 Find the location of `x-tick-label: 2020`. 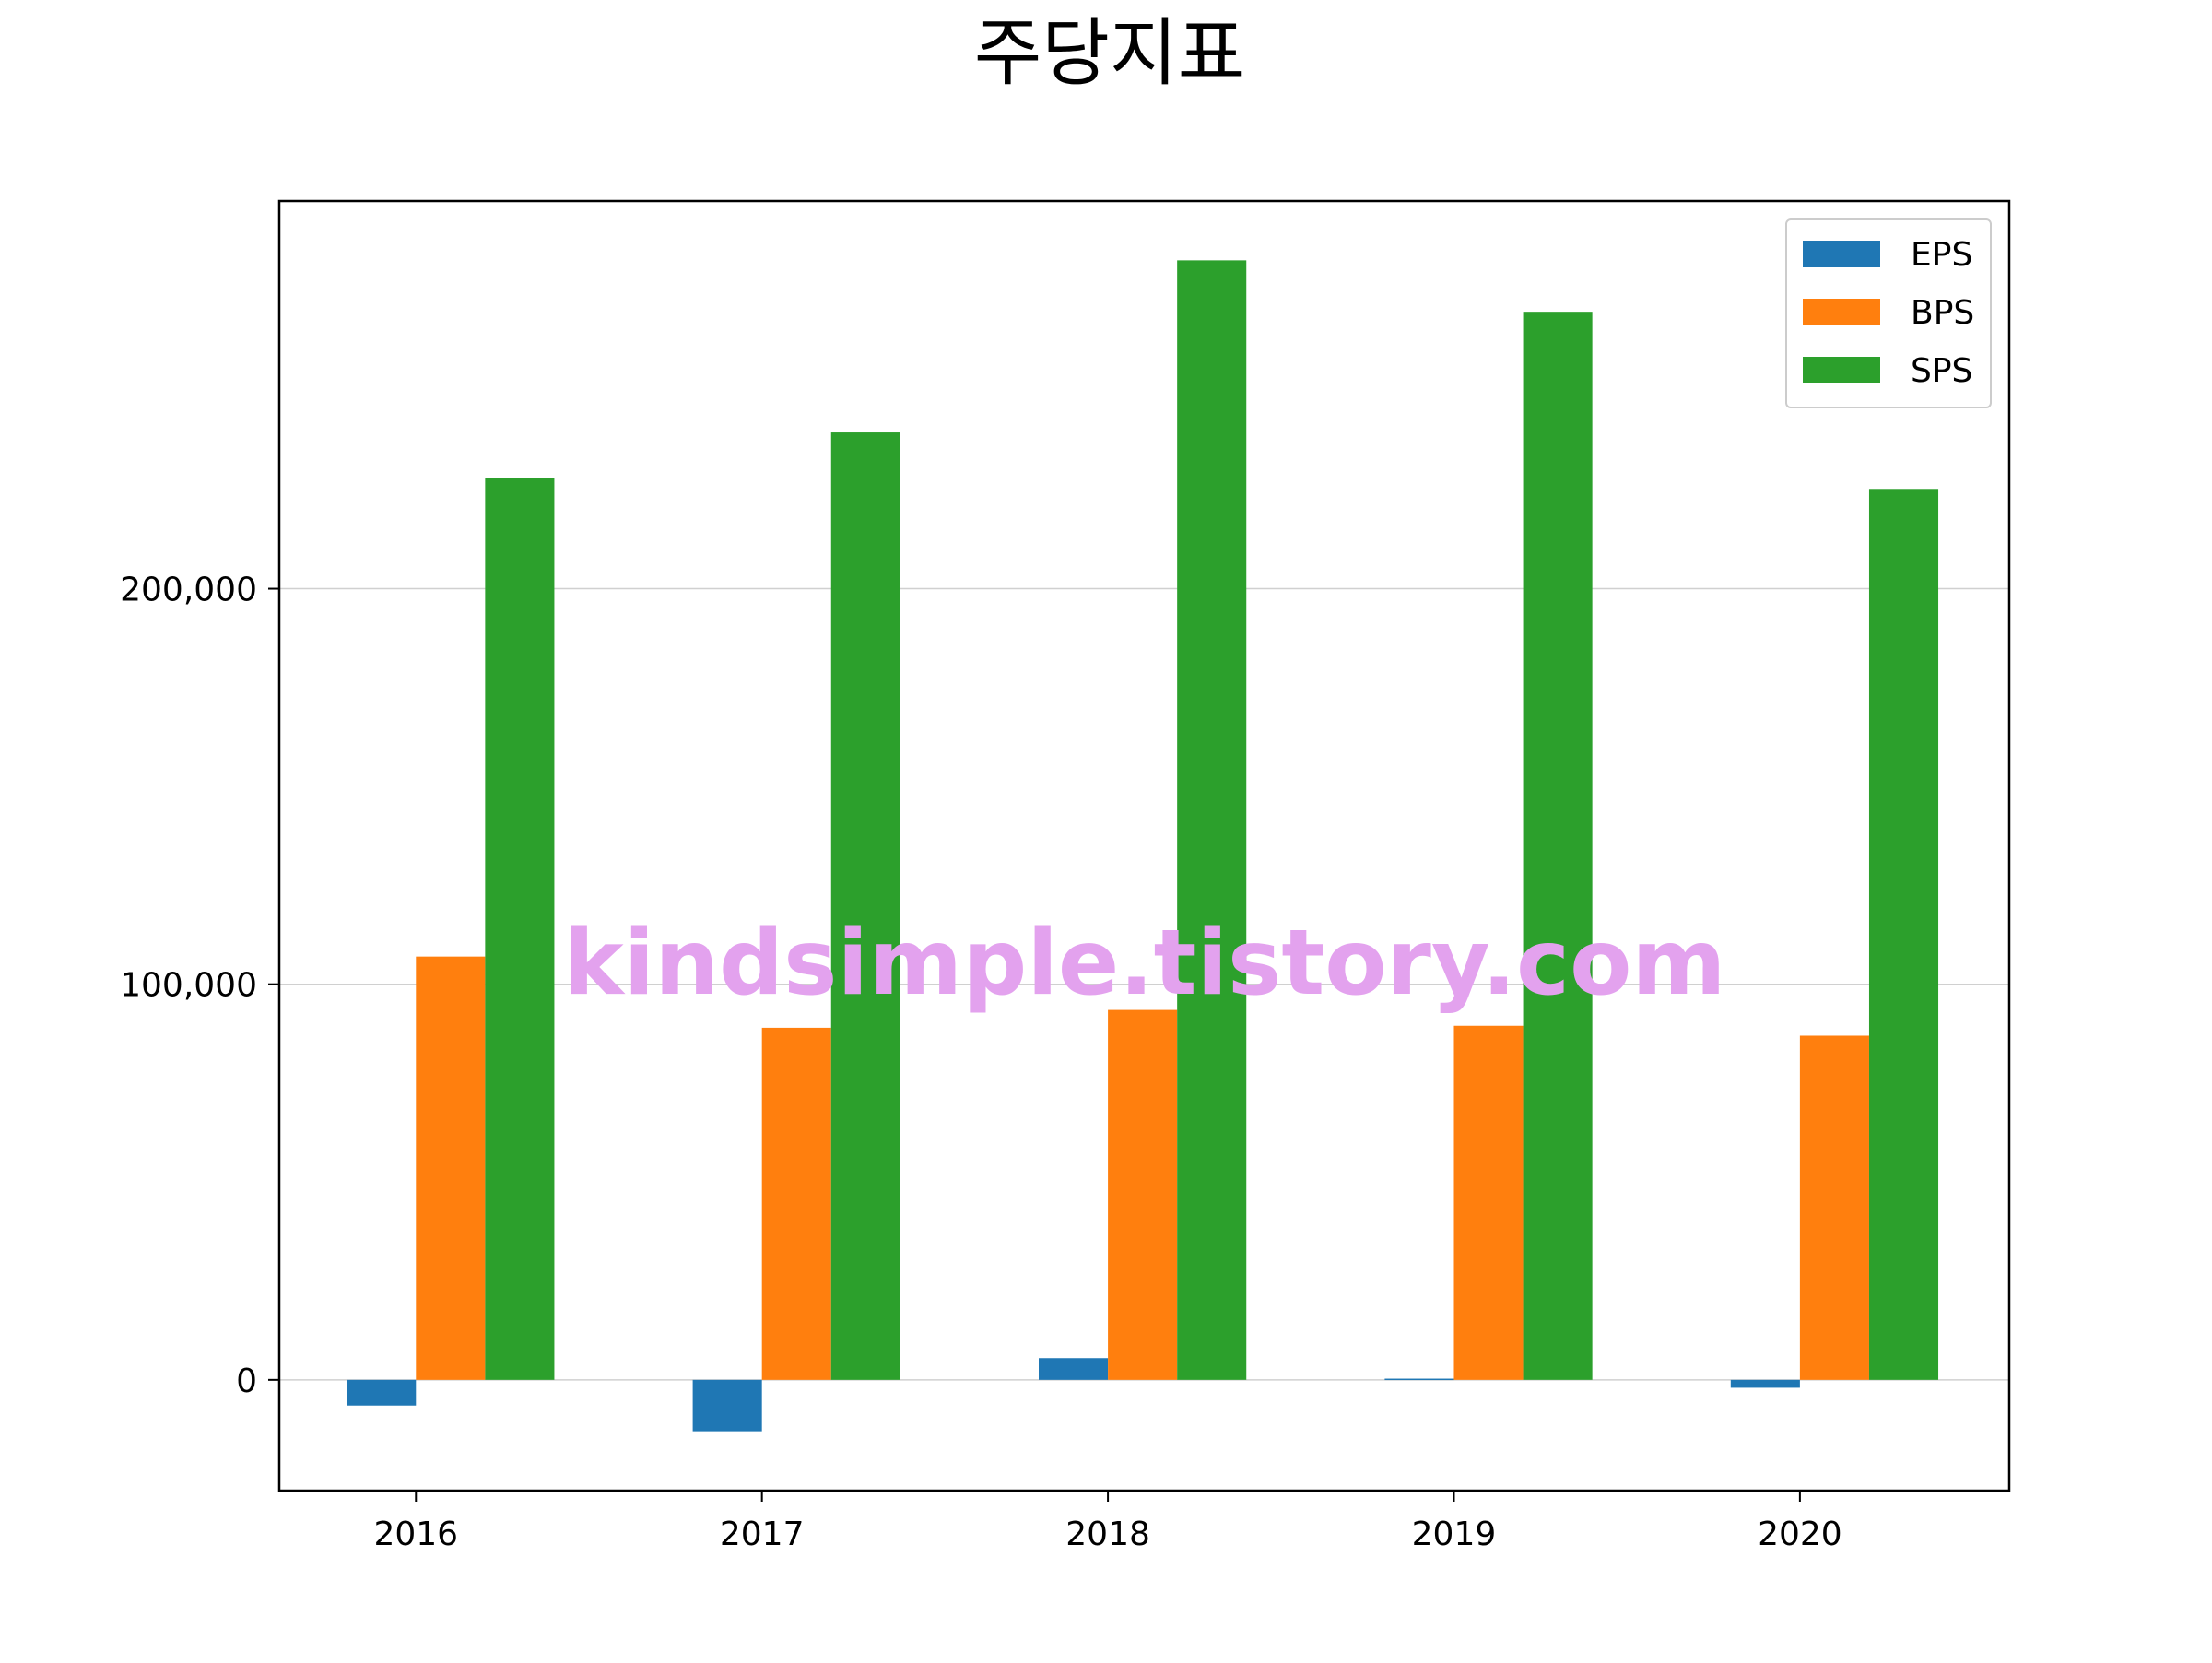

x-tick-label: 2020 is located at coordinates (1800, 1534).